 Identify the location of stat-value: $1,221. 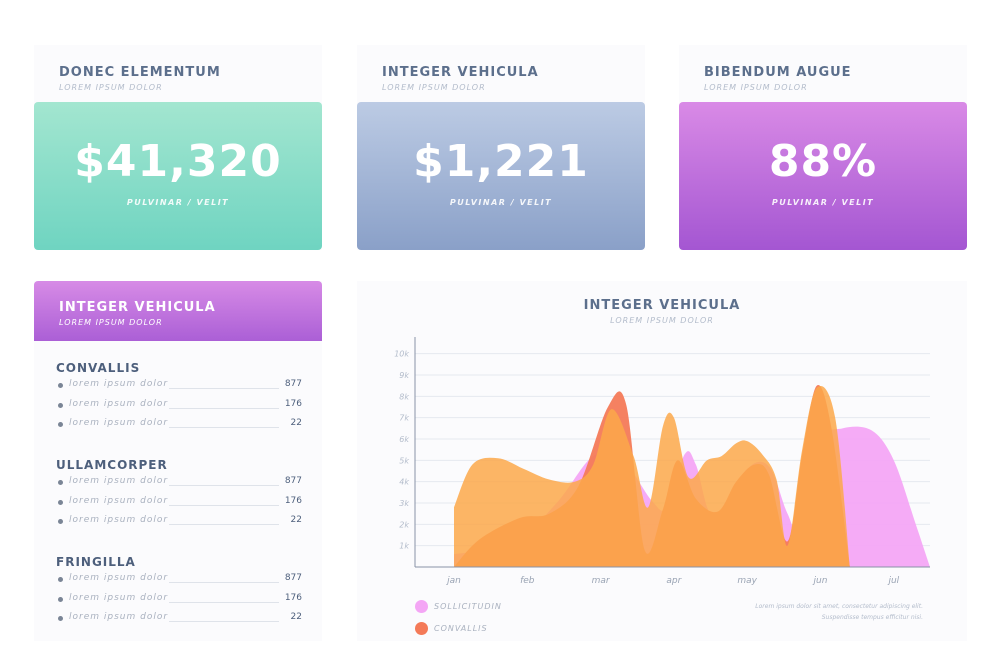
(501, 161).